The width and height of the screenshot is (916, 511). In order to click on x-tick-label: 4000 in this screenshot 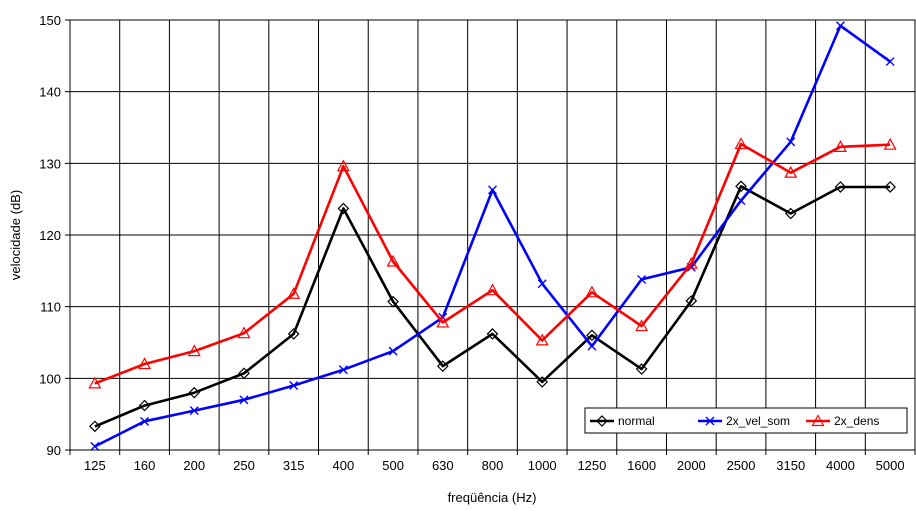, I will do `click(840, 465)`.